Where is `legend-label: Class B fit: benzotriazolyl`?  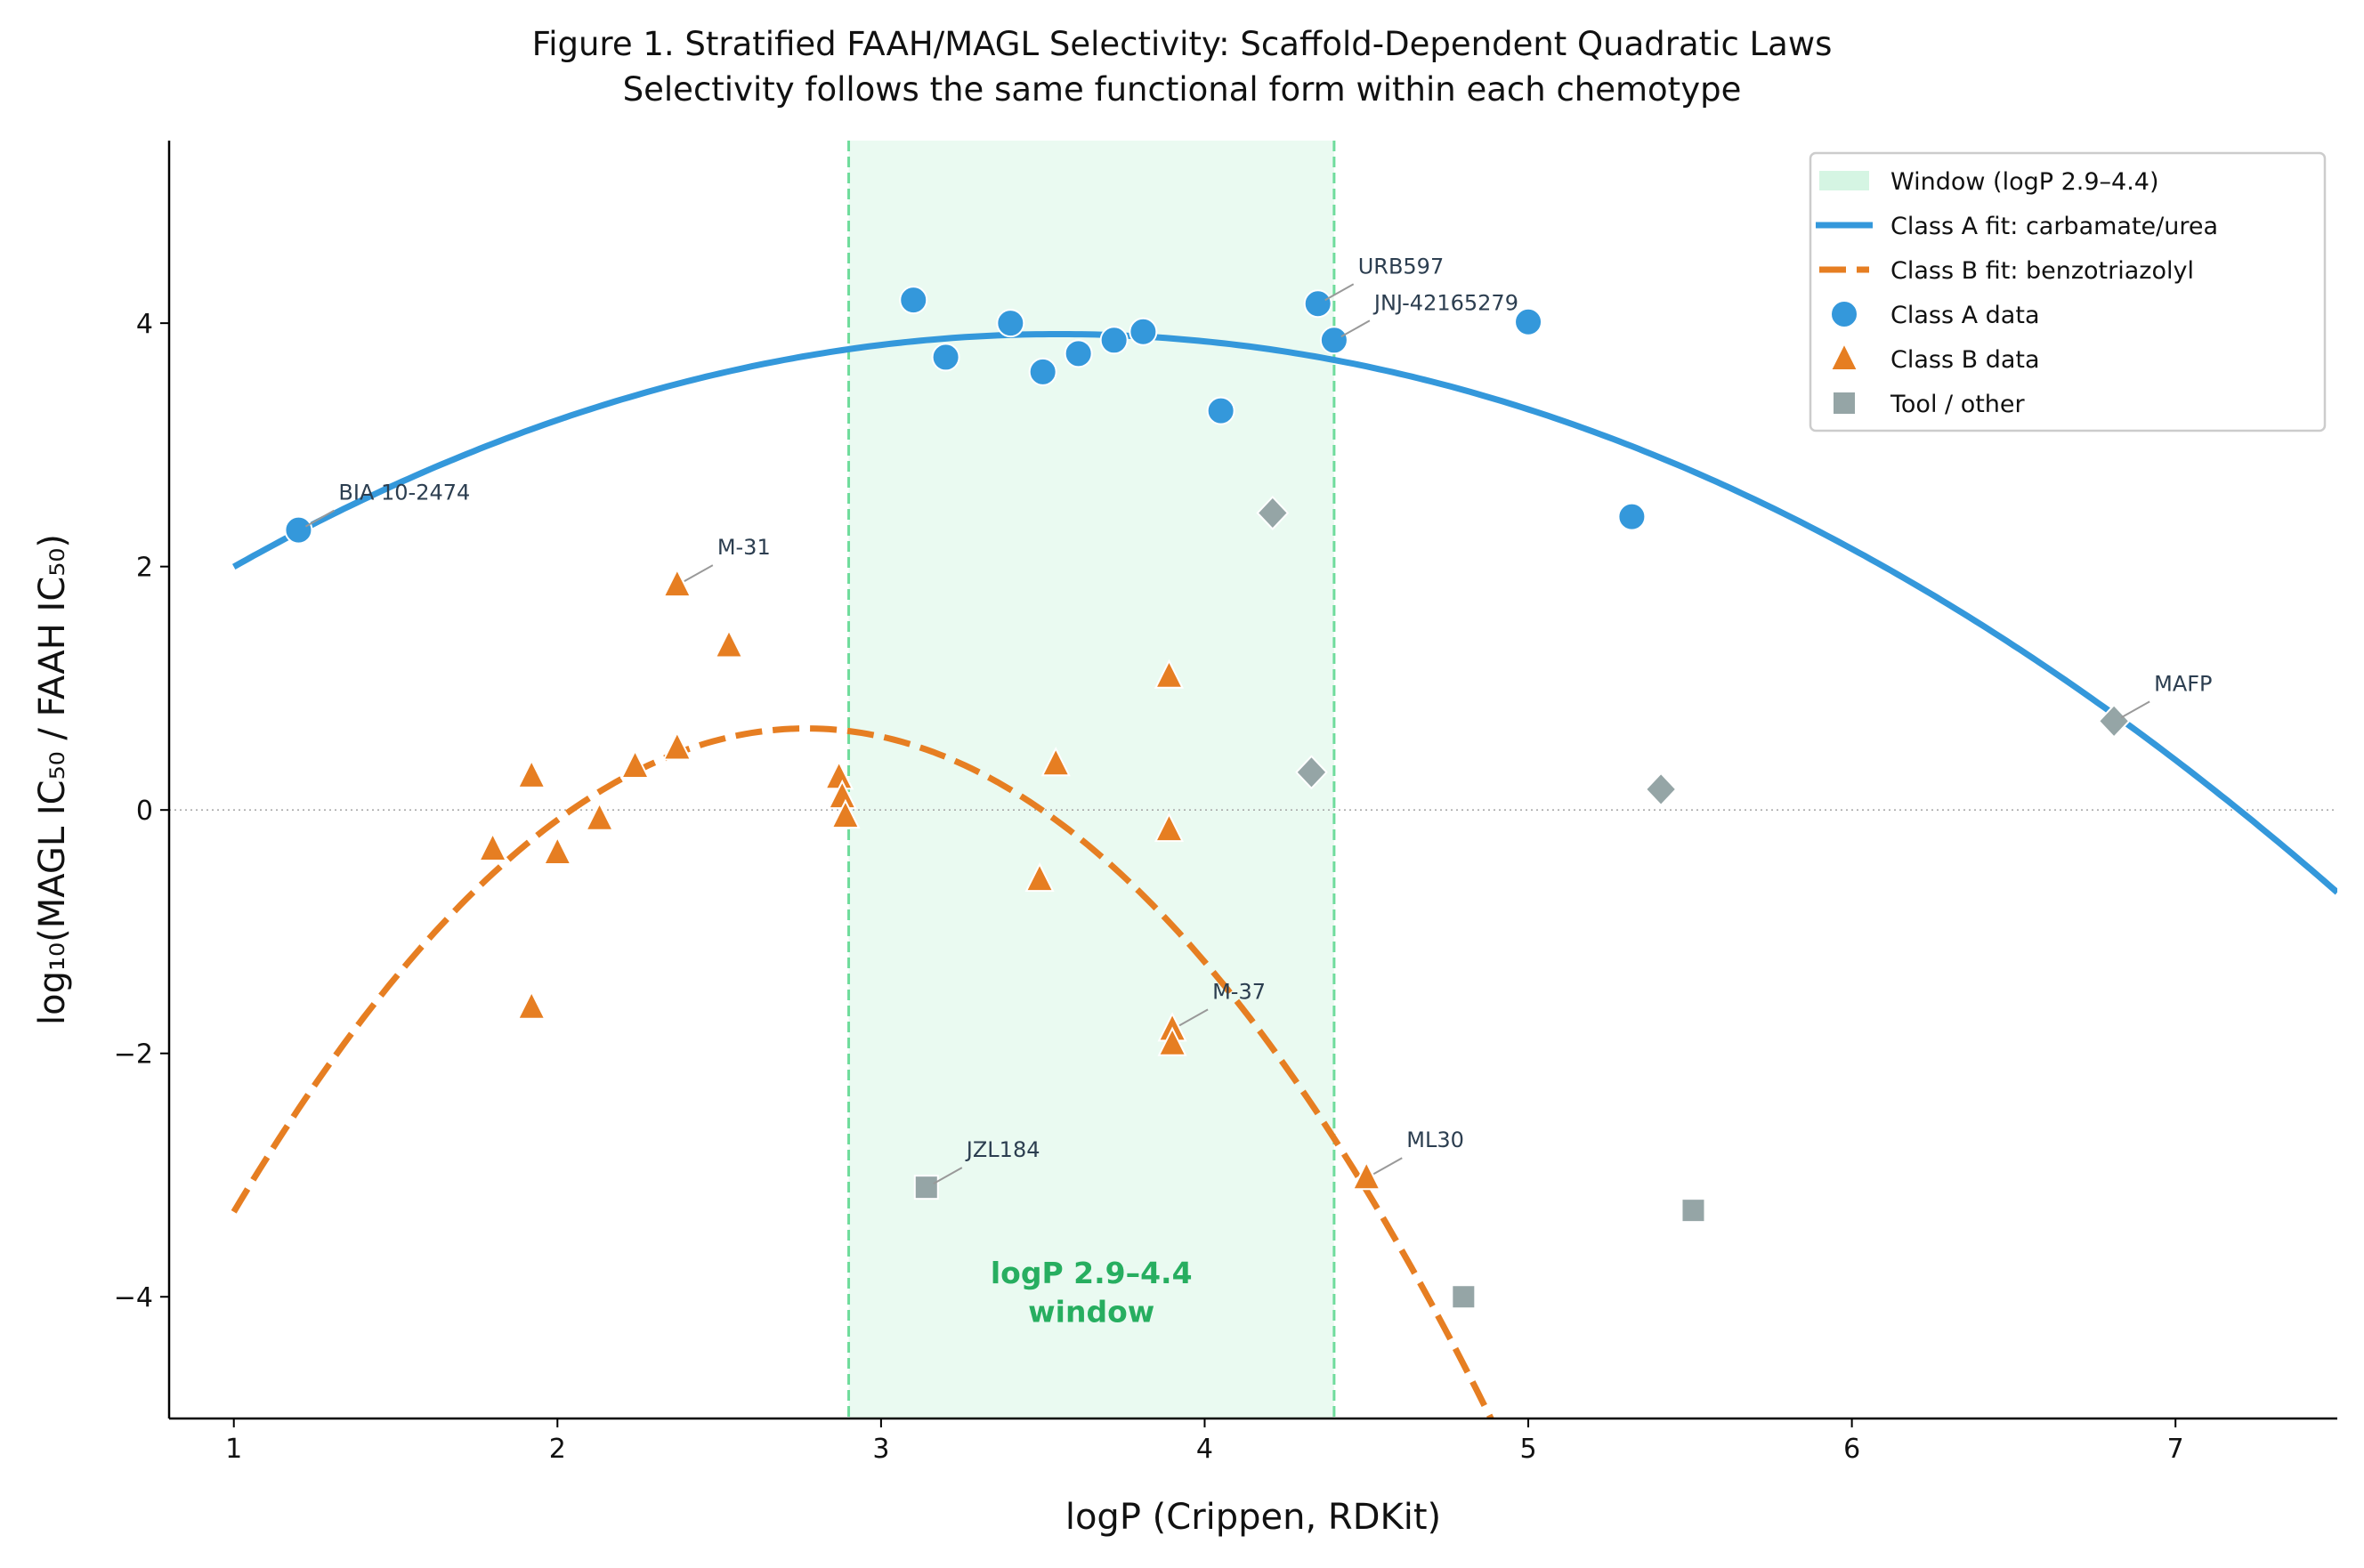
legend-label: Class B fit: benzotriazolyl is located at coordinates (2042, 271).